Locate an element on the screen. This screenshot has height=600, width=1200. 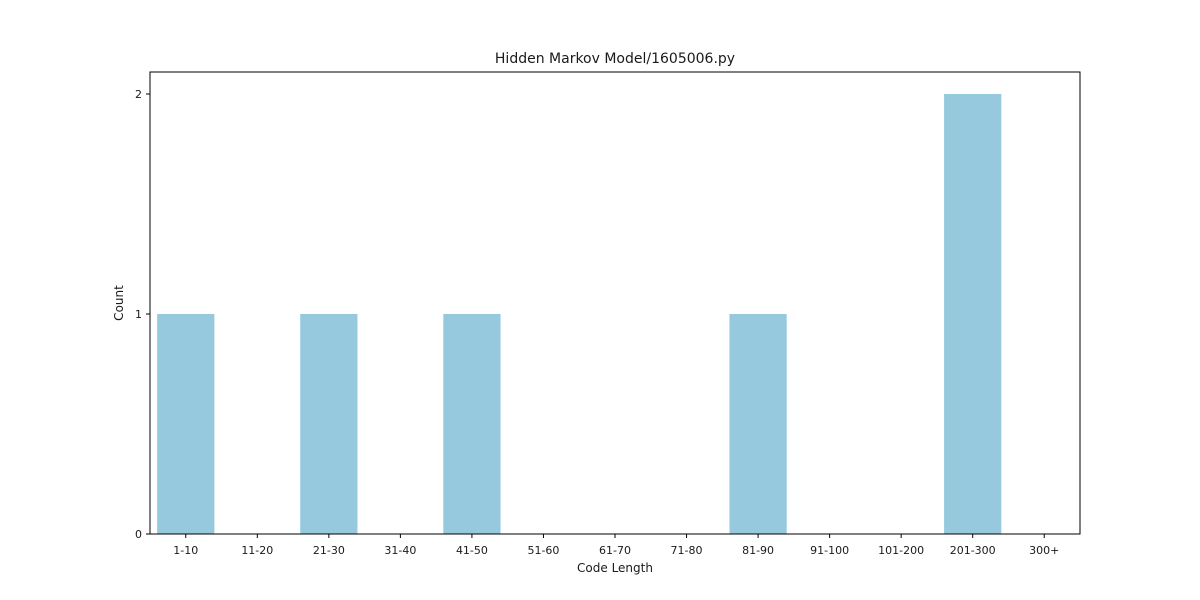
x-tick-label: 51-60 is located at coordinates (543, 550).